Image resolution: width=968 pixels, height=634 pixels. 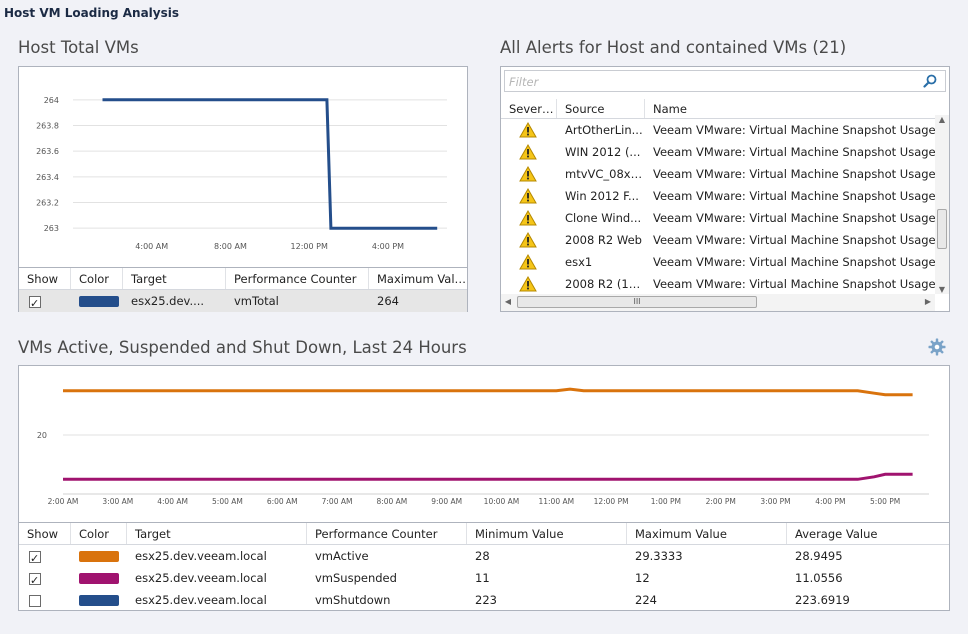 I want to click on x-tick-label: 3:00 PM, so click(x=775, y=501).